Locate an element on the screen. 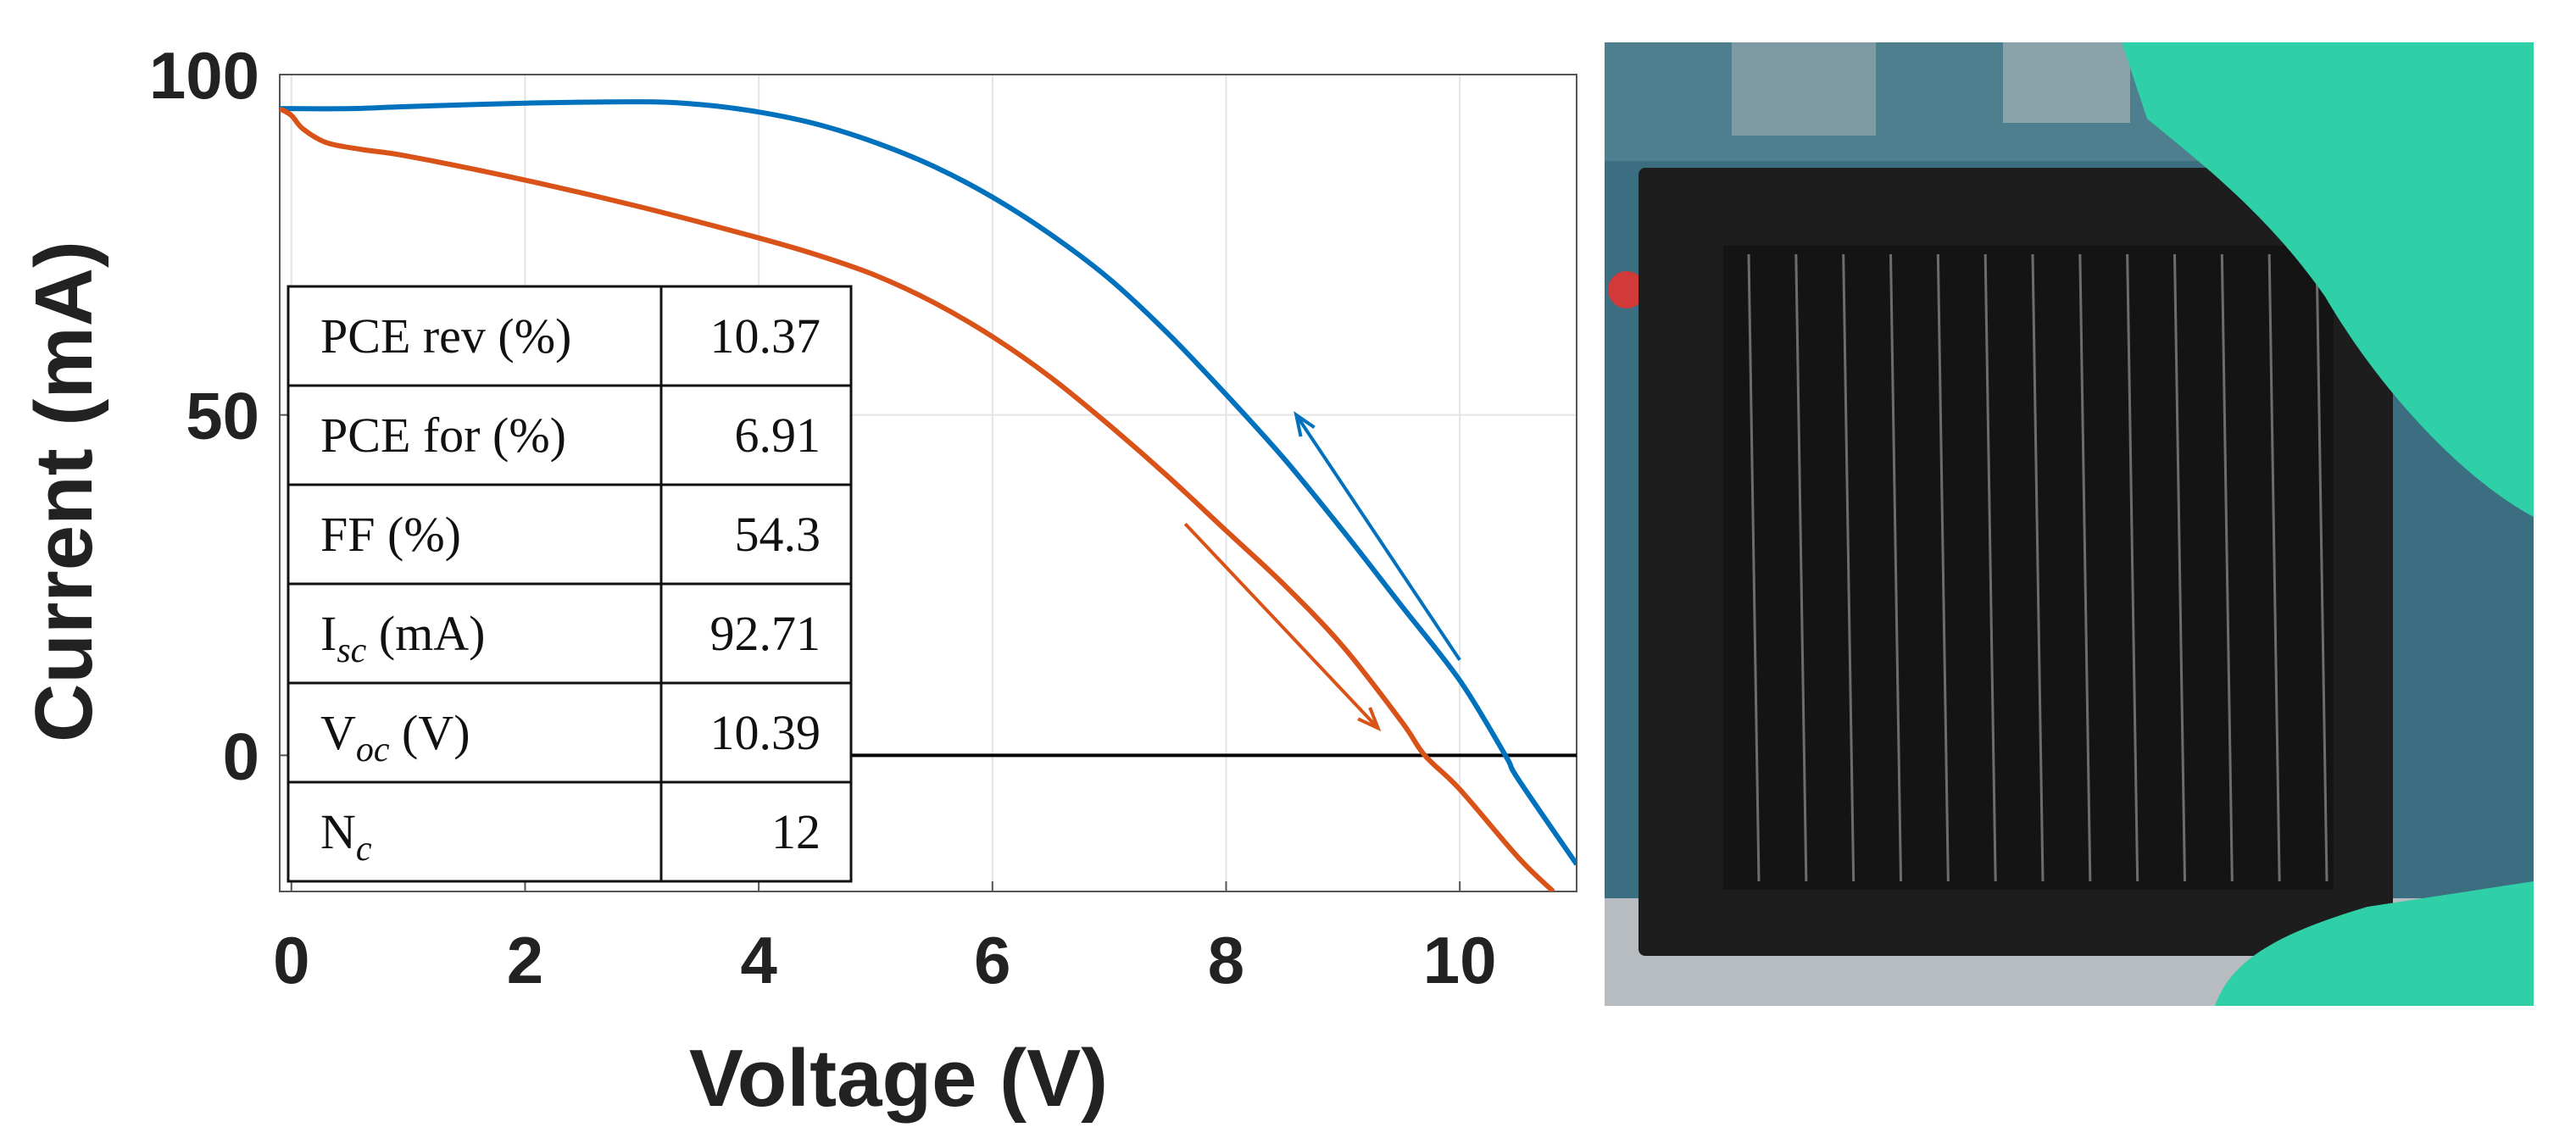 This screenshot has width=2576, height=1144. table-label: PCE for (%) is located at coordinates (443, 435).